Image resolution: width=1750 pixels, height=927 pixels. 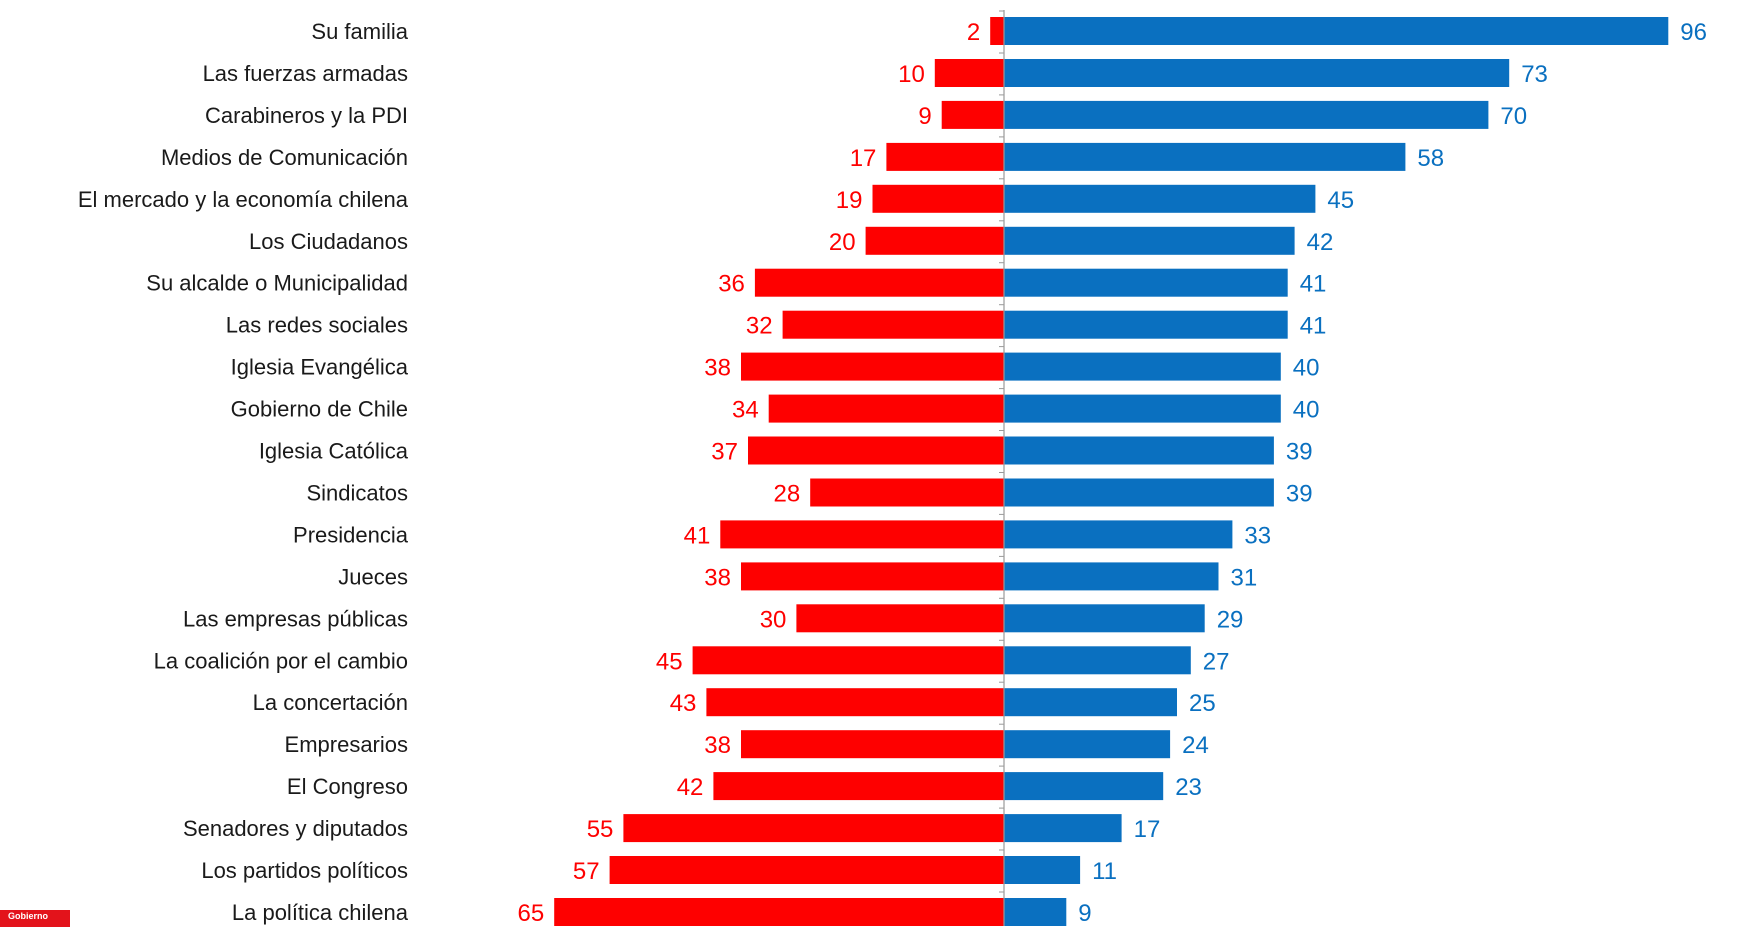 What do you see at coordinates (1001, 451) in the screenshot?
I see `axis-ticks` at bounding box center [1001, 451].